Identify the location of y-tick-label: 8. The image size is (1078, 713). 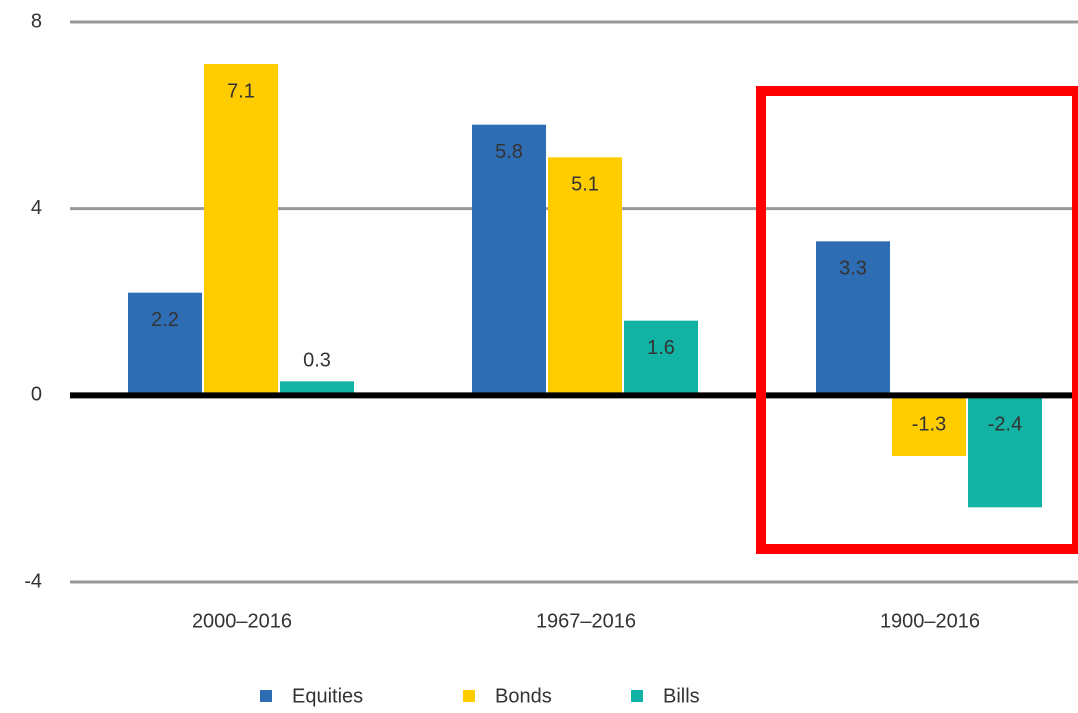
(36, 21).